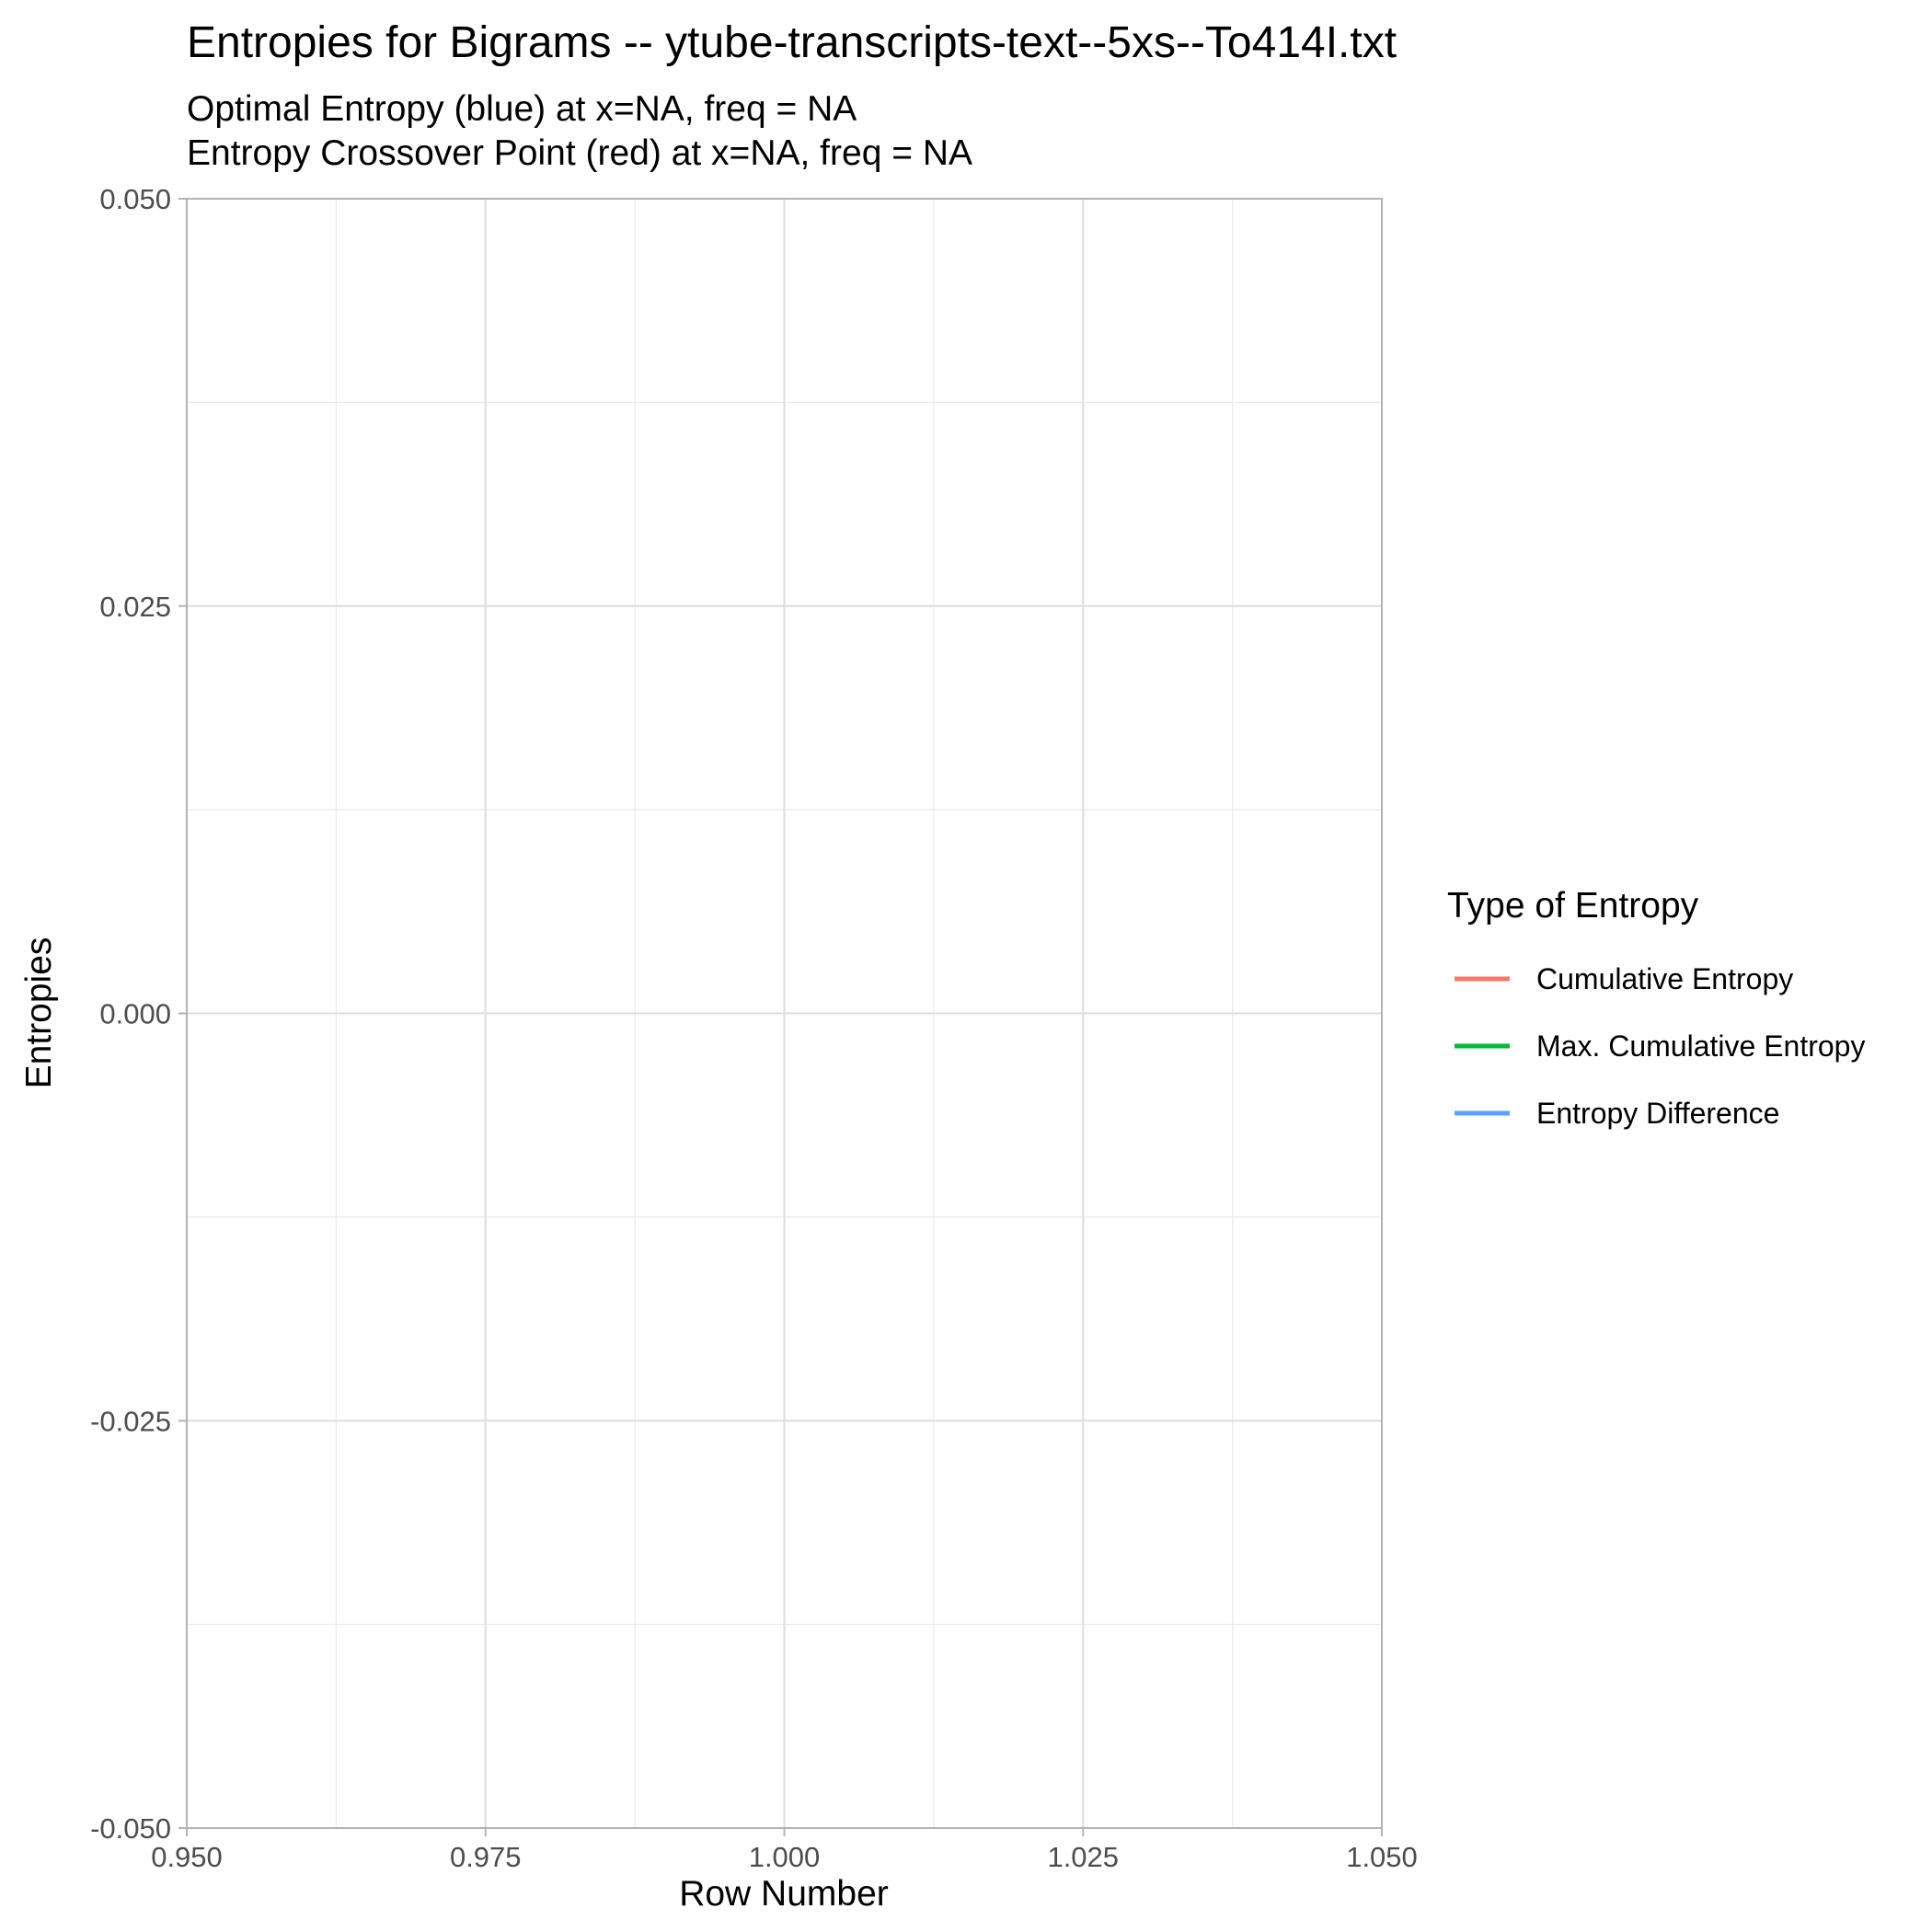  What do you see at coordinates (486, 1857) in the screenshot?
I see `x-tick-label: 0.975` at bounding box center [486, 1857].